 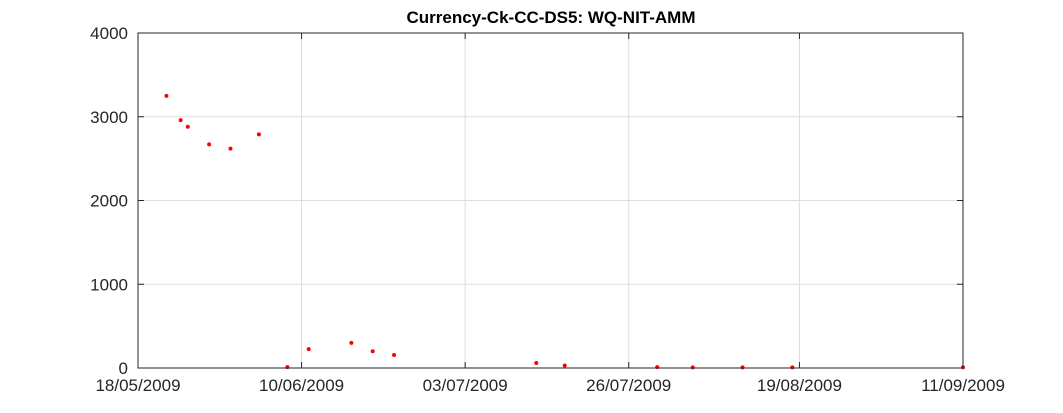 I want to click on y-tick-label: 2000, so click(x=109, y=201).